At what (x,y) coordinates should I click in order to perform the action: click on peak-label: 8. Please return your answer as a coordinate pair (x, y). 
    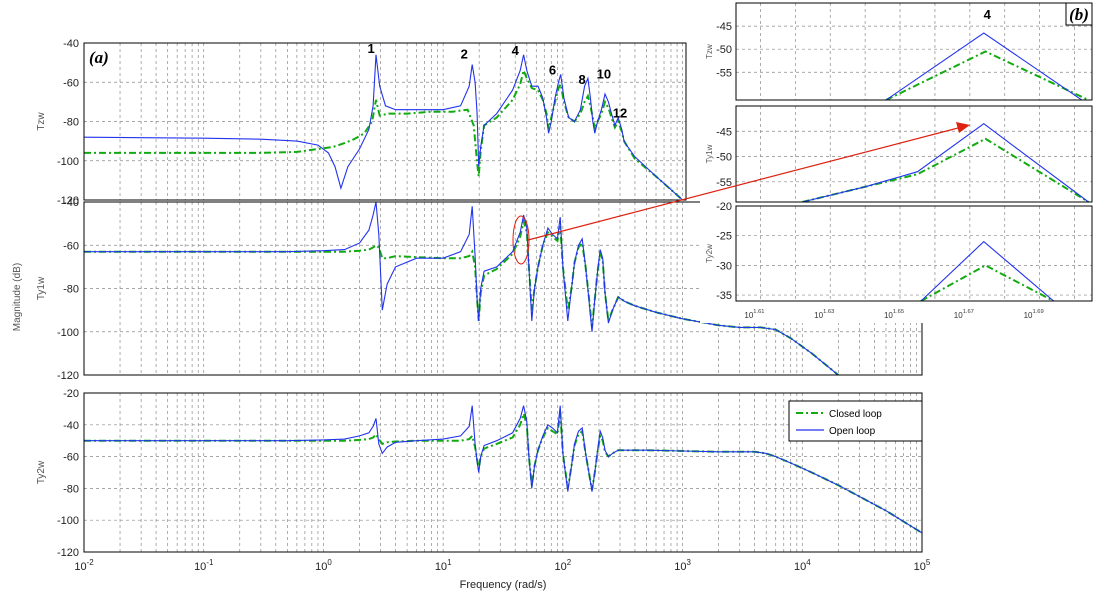
    Looking at the image, I should click on (582, 79).